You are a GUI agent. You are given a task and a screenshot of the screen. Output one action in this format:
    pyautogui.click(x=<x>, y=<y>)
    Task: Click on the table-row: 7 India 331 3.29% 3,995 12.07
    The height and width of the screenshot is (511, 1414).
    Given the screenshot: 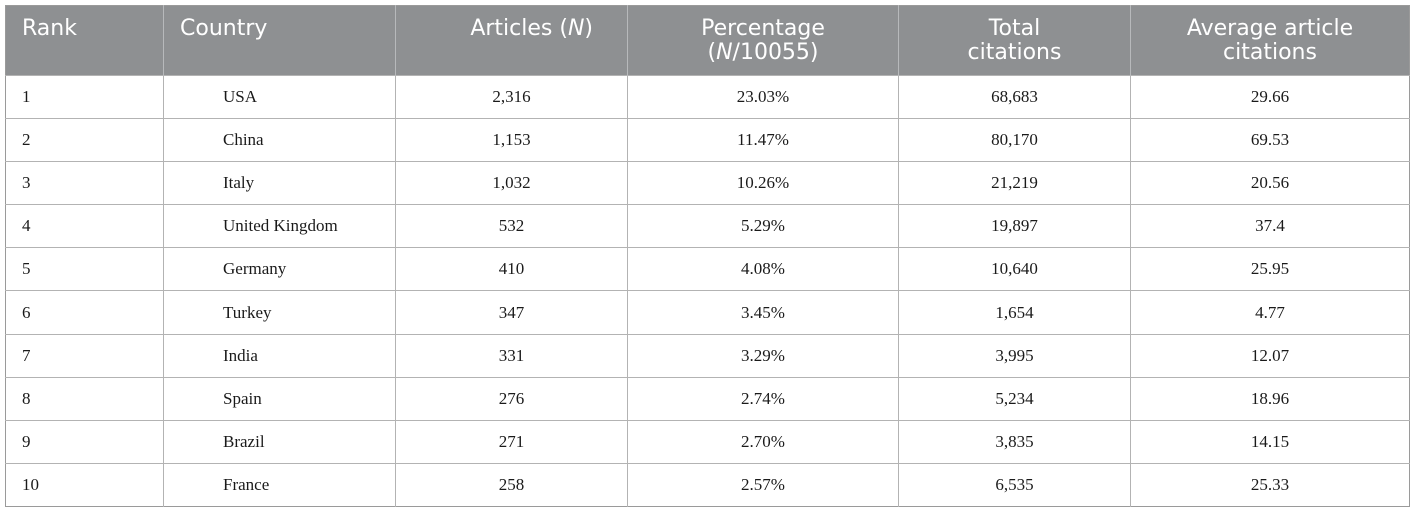 What is the action you would take?
    pyautogui.click(x=707, y=355)
    